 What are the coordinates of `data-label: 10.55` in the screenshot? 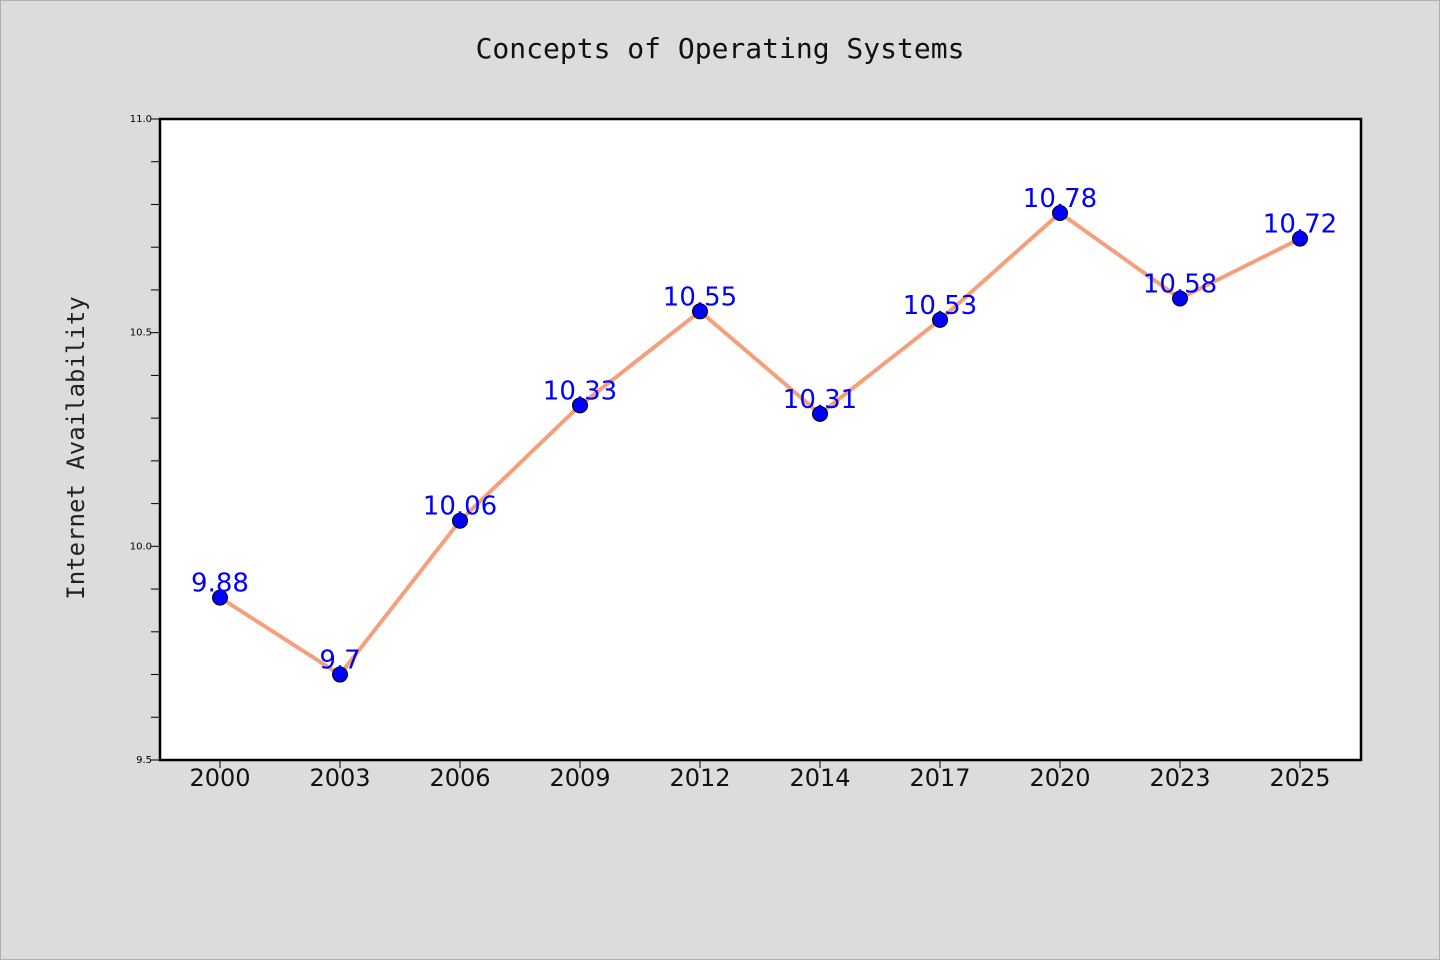 It's located at (700, 297).